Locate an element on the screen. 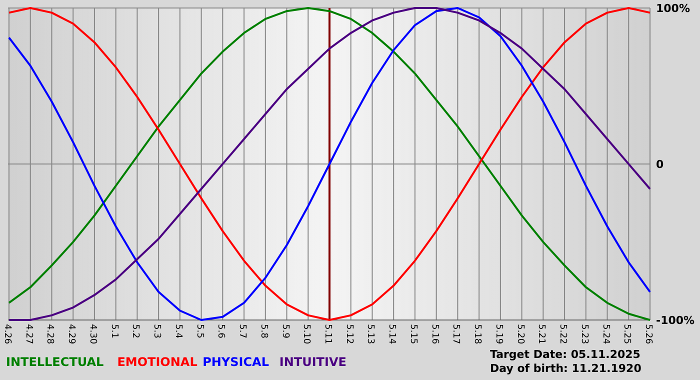 This screenshot has width=700, height=380. x-tick-label: 5.8 is located at coordinates (263, 331).